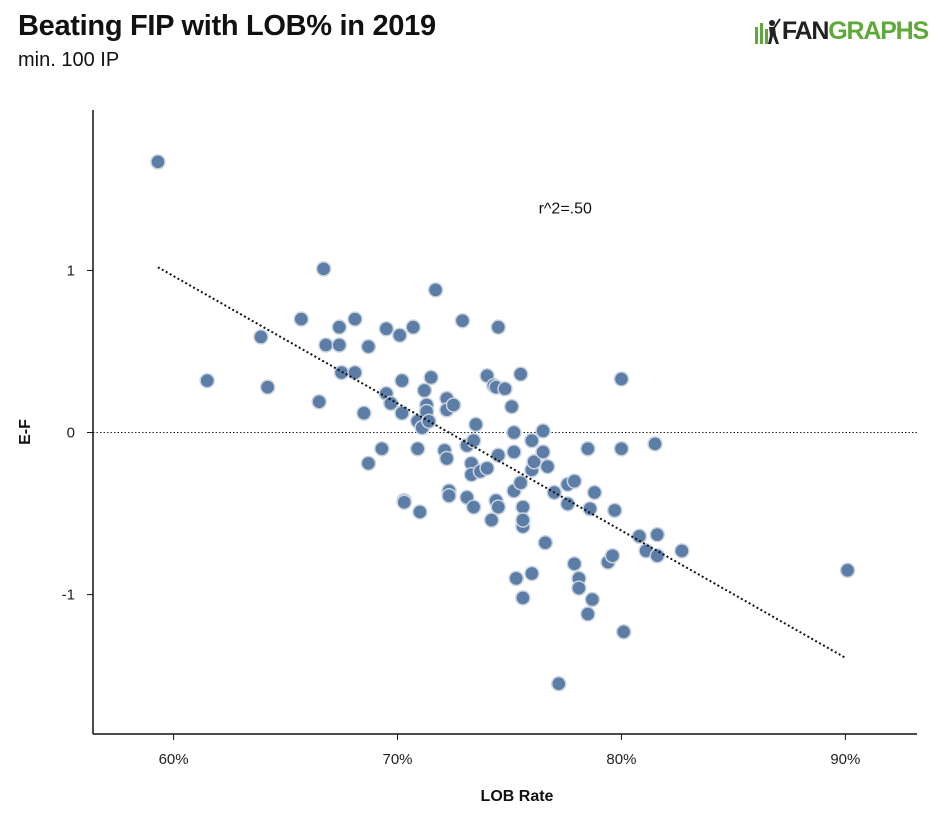 This screenshot has height=817, width=944. What do you see at coordinates (227, 26) in the screenshot?
I see `chart-title: Beating FIP with LOB% in 2019` at bounding box center [227, 26].